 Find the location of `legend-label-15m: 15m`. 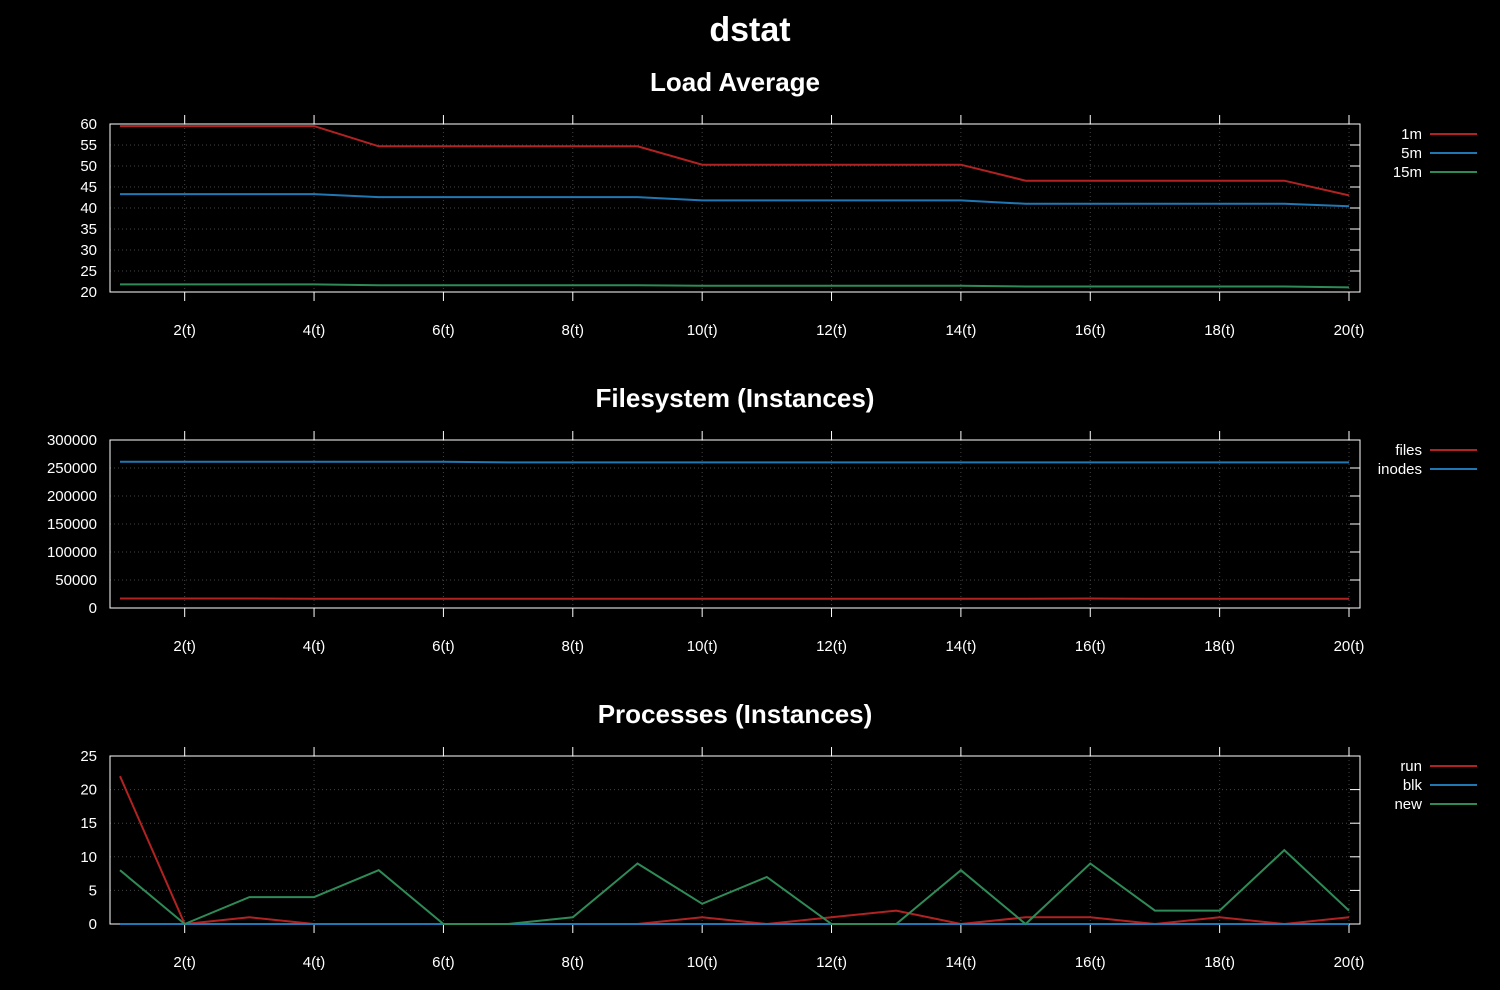

legend-label-15m: 15m is located at coordinates (1407, 172).